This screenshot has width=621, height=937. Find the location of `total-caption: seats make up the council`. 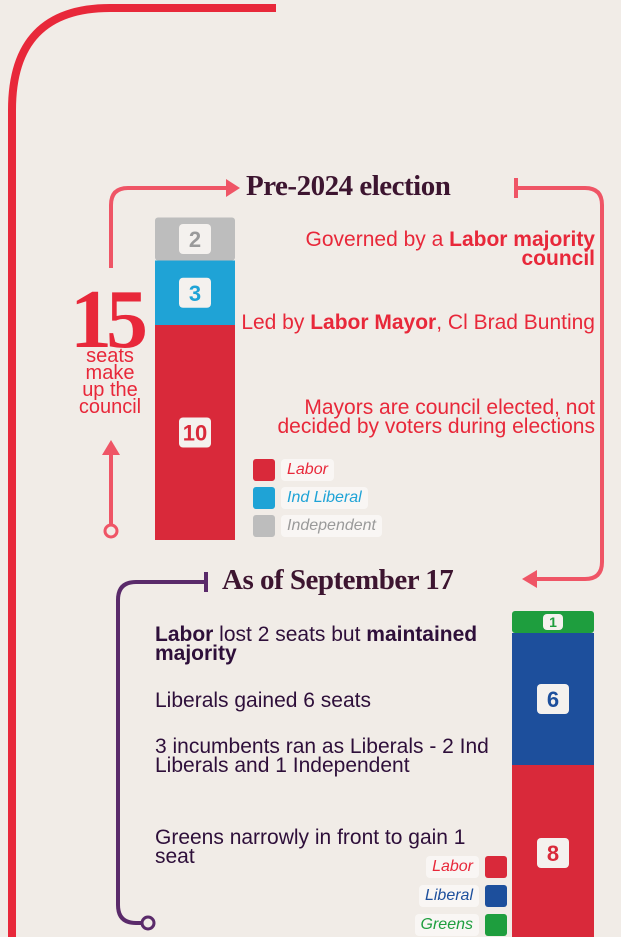

total-caption: seats make up the council is located at coordinates (110, 381).